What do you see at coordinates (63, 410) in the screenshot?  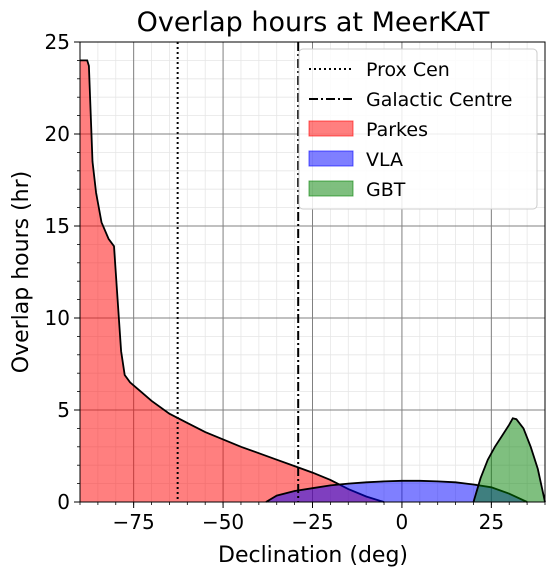 I see `y-tick-label: 5` at bounding box center [63, 410].